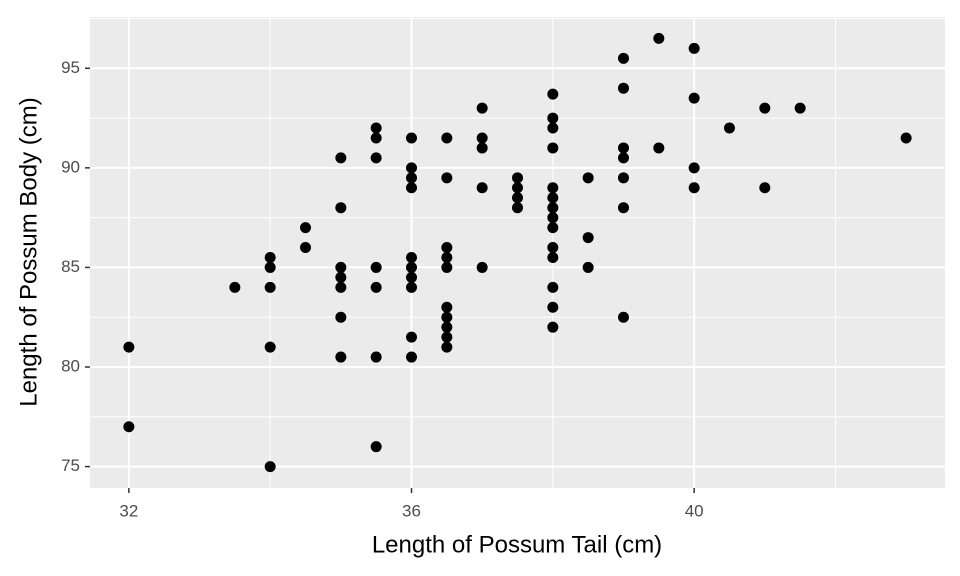  Describe the element at coordinates (70, 465) in the screenshot. I see `y-tick-label: 75` at that location.